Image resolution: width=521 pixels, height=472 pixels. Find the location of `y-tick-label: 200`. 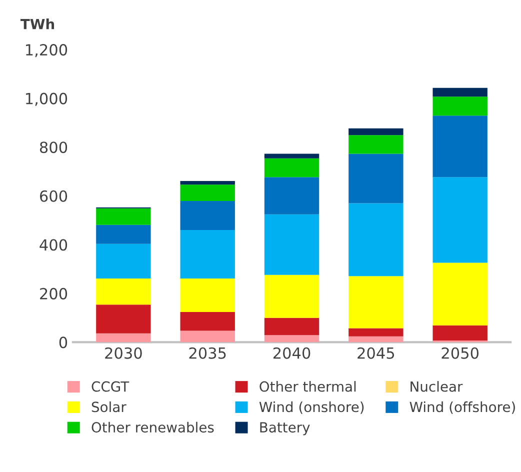

y-tick-label: 200 is located at coordinates (54, 294).